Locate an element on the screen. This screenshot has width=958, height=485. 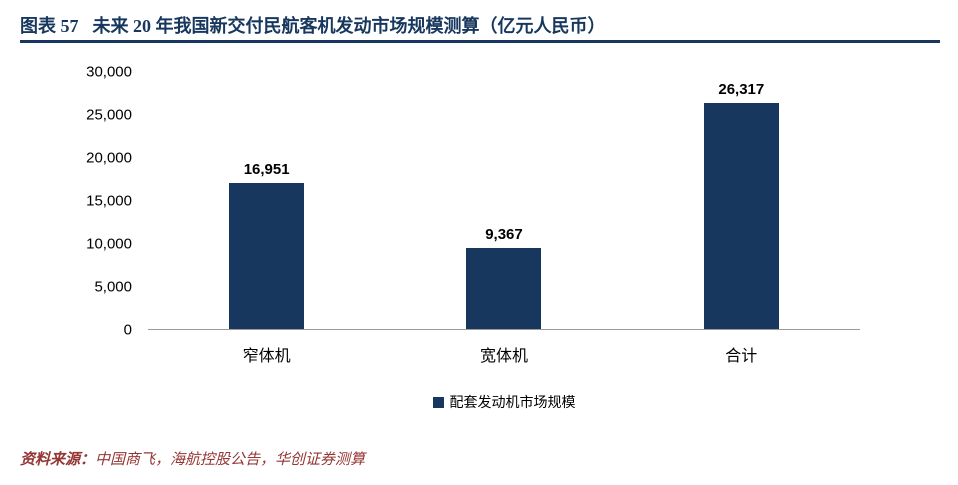
bar-group: 16,951 is located at coordinates (267, 245).